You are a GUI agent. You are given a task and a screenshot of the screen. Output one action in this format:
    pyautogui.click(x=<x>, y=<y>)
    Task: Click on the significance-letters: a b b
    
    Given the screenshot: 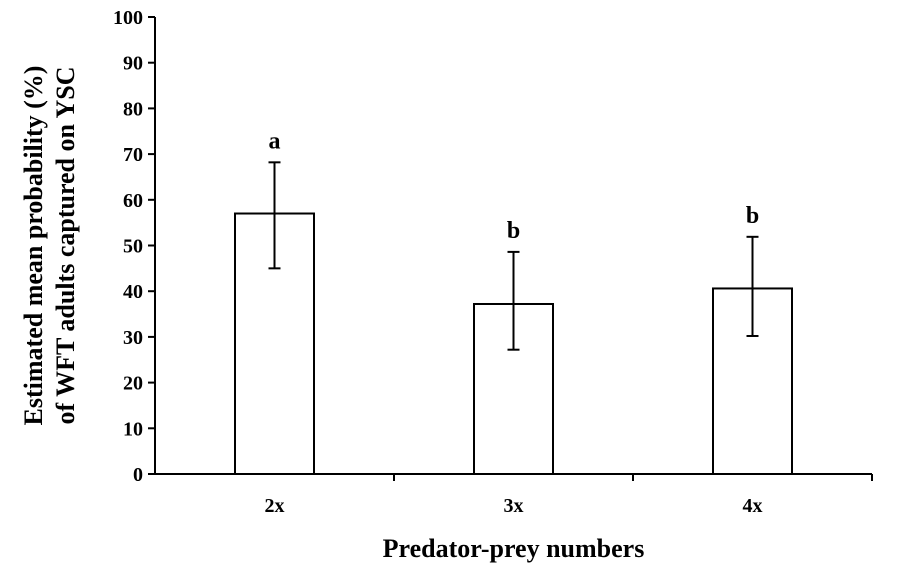 What is the action you would take?
    pyautogui.click(x=514, y=186)
    